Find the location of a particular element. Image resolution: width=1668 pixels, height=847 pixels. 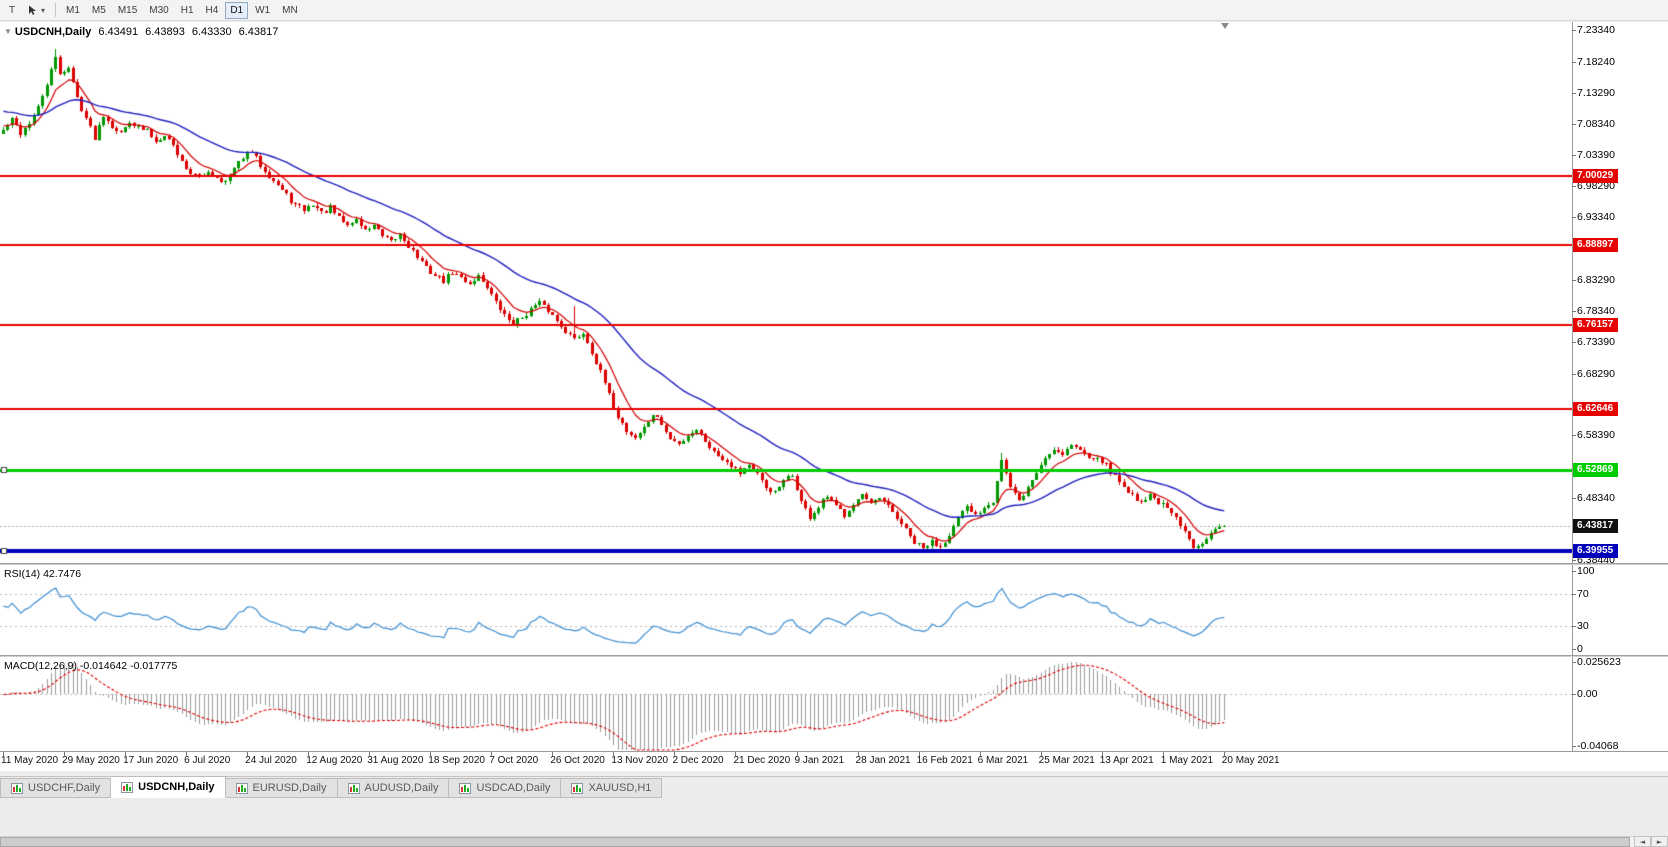

time-axis-label: 6 Jul 2020 is located at coordinates (207, 760).